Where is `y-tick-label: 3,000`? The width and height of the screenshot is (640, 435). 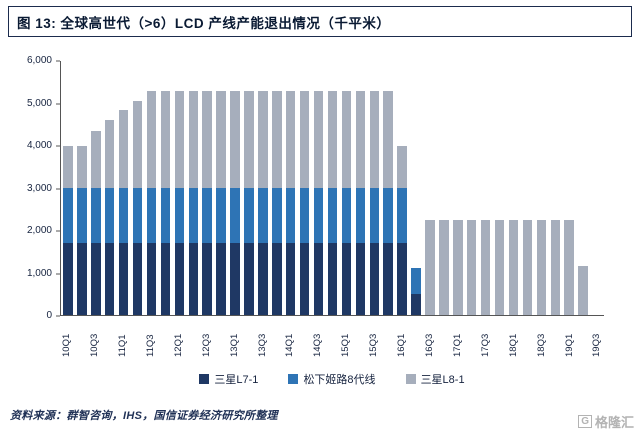 y-tick-label: 3,000 is located at coordinates (39, 188).